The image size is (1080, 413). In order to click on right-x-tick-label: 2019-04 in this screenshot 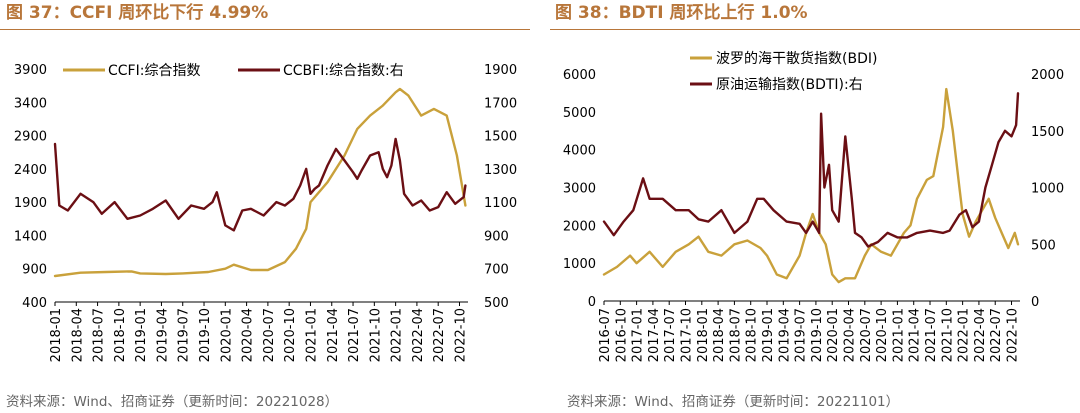, I will do `click(784, 335)`.